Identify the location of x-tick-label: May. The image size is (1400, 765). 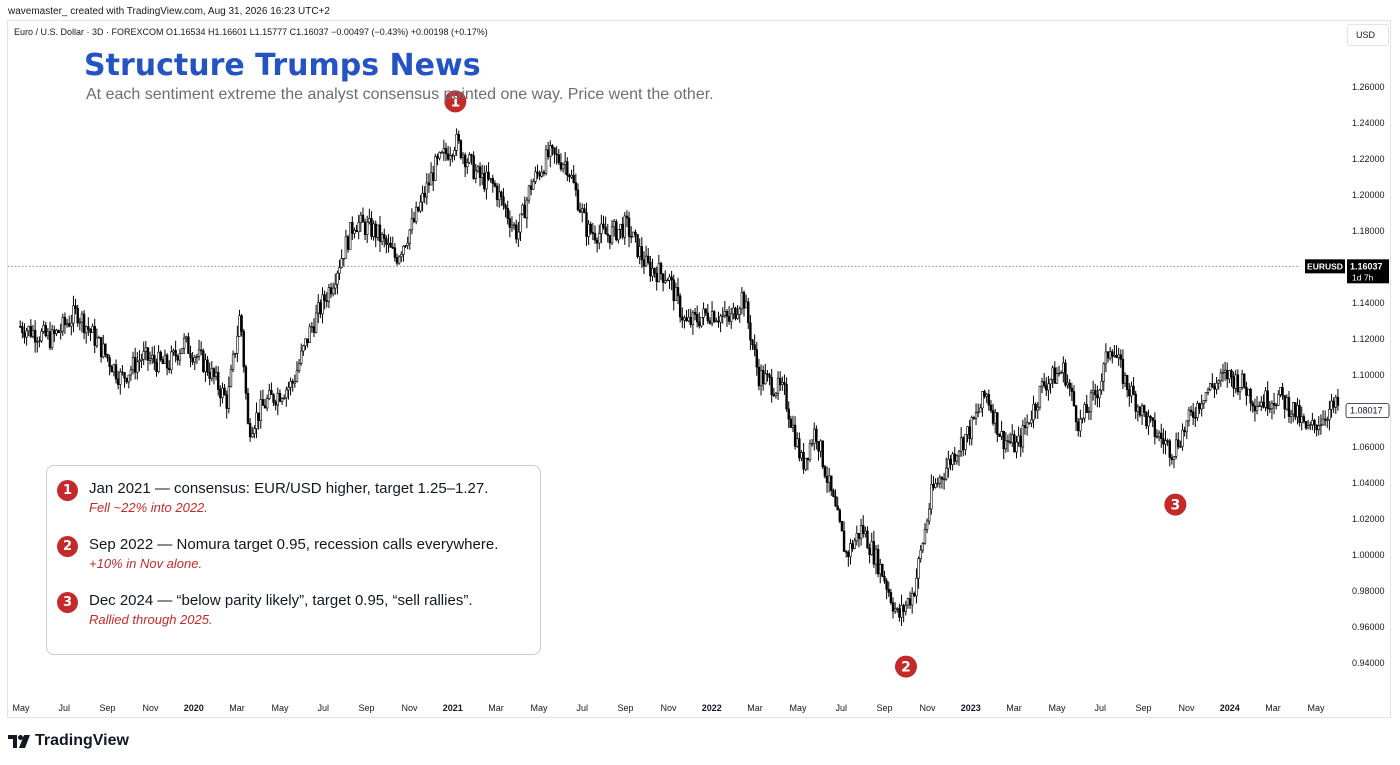
(1316, 708).